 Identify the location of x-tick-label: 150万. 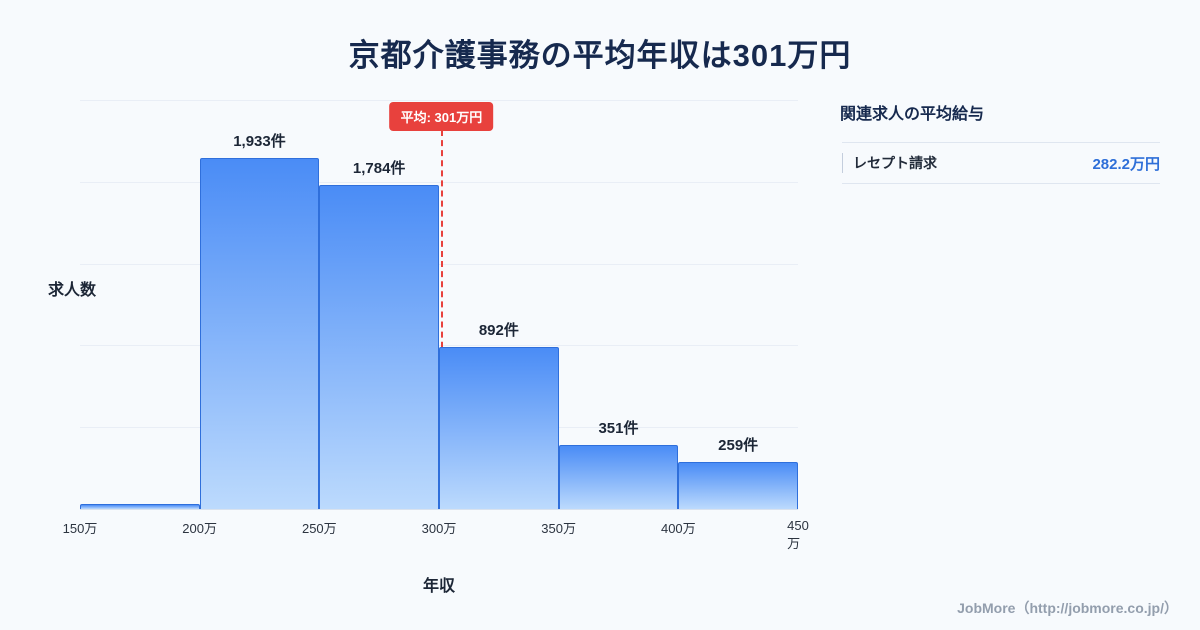
(80, 528).